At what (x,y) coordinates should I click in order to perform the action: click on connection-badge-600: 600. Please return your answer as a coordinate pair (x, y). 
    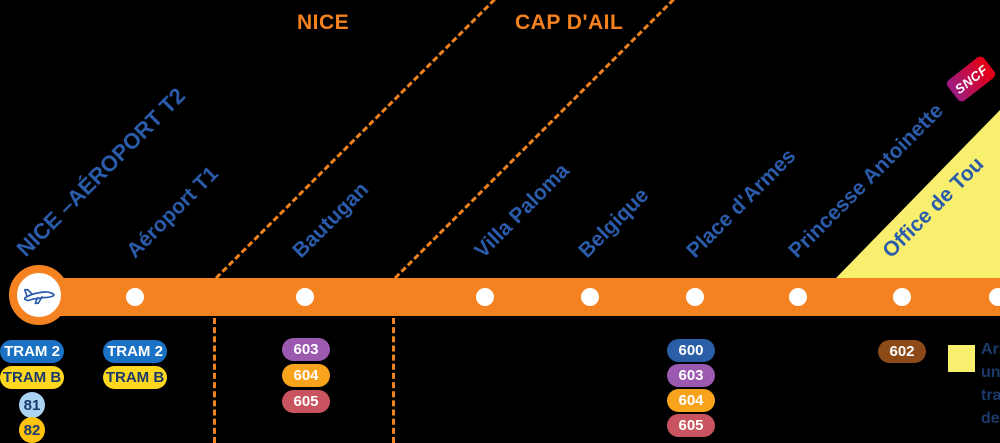
    Looking at the image, I should click on (691, 350).